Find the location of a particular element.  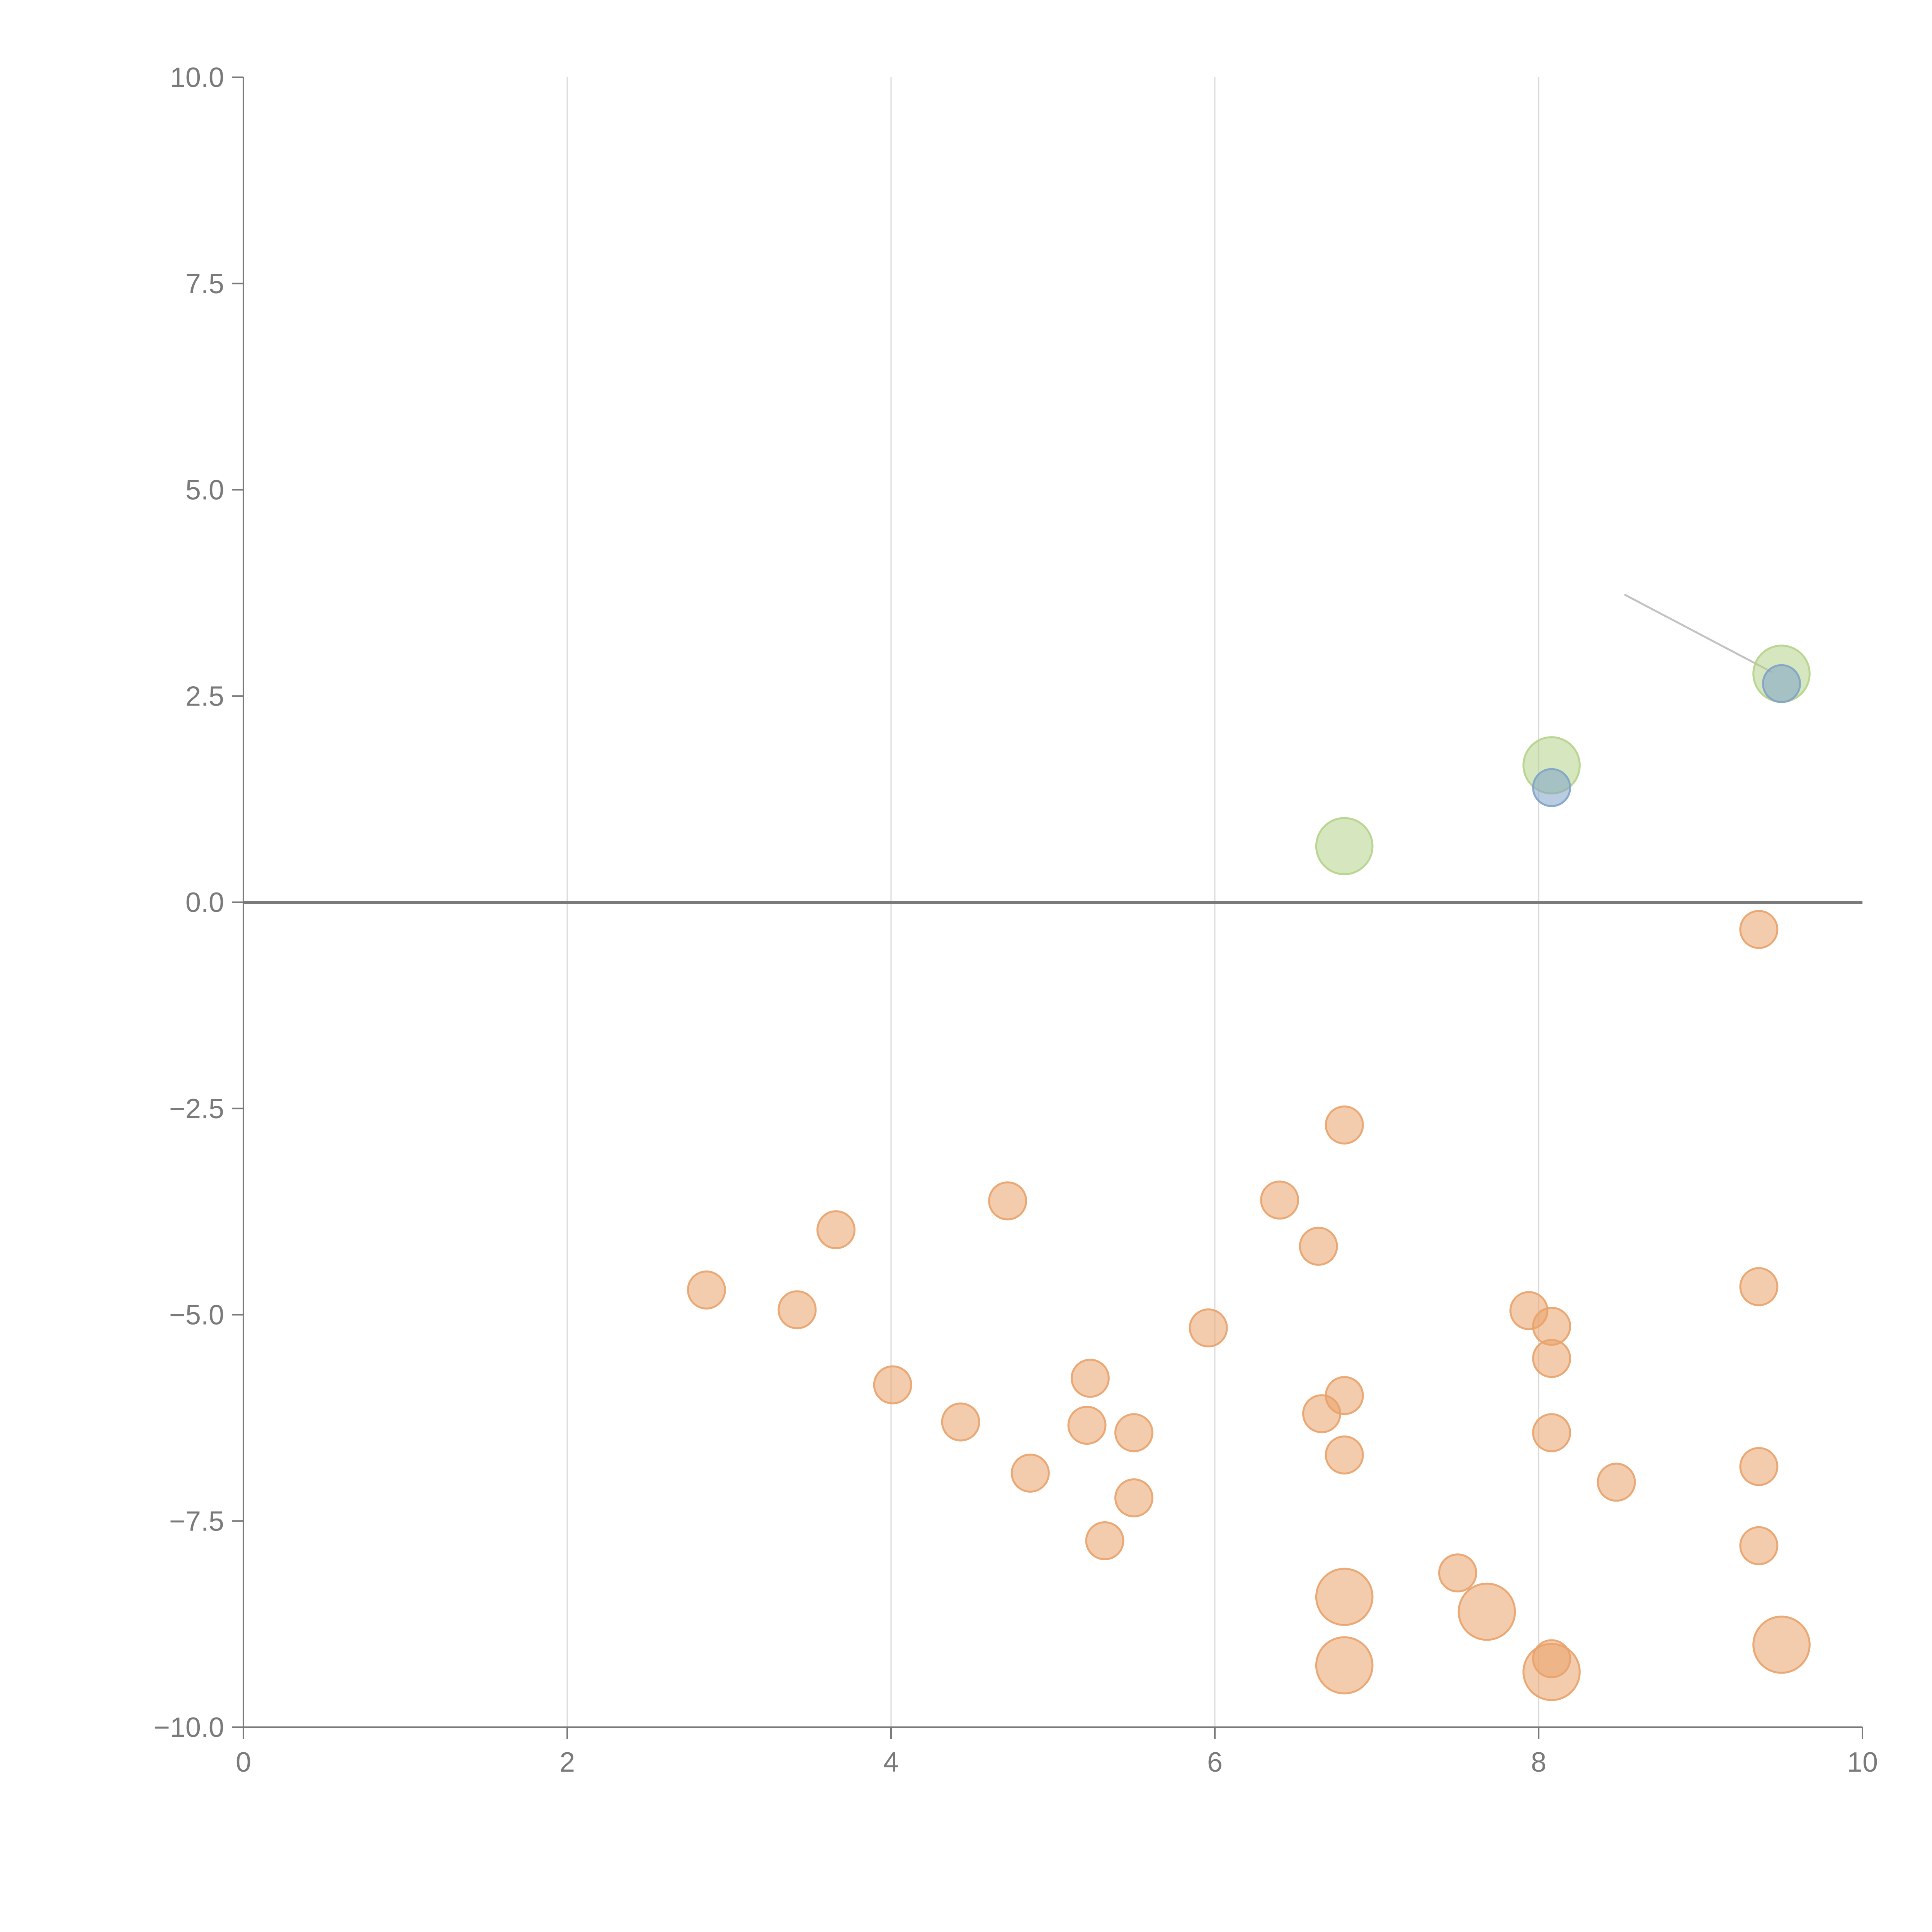

y-tick-label: 2.5 is located at coordinates (205, 696).